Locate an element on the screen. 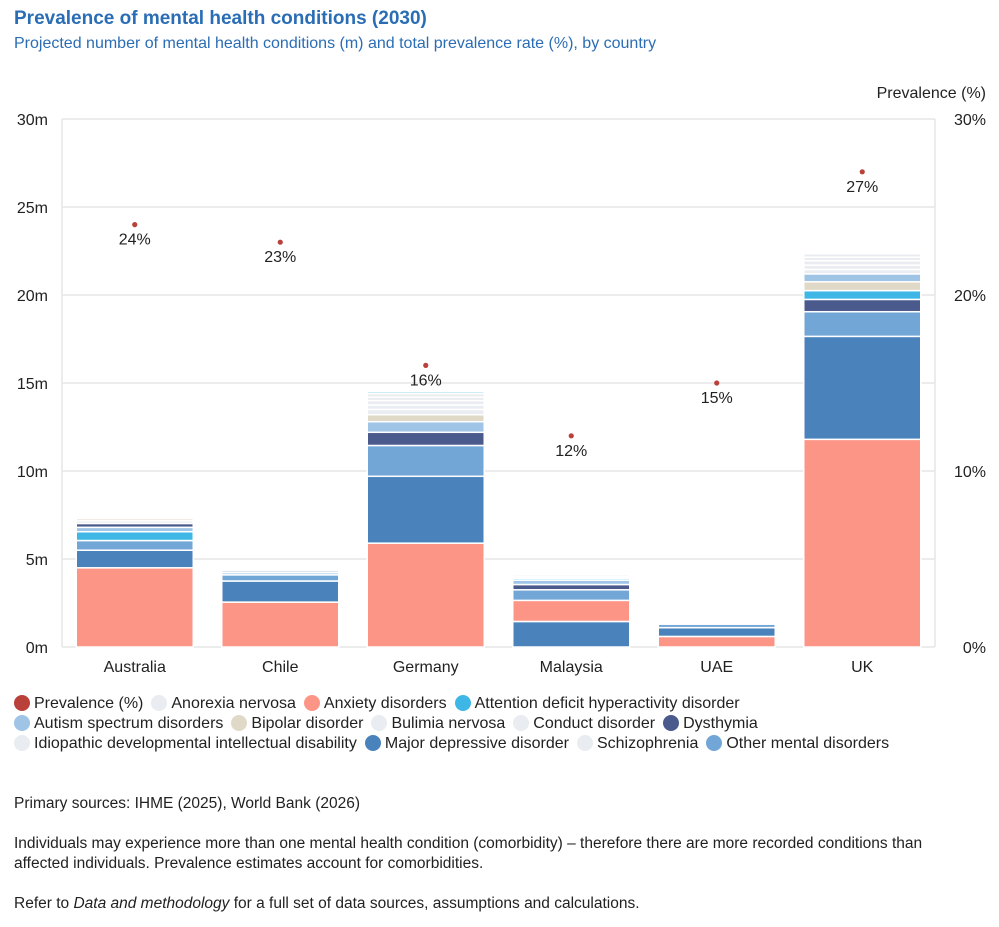 This screenshot has width=999, height=927. legend-label: Bulimia nervosa is located at coordinates (448, 723).